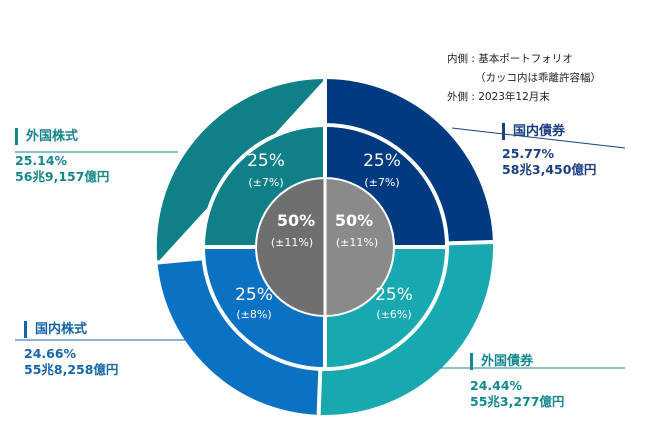  What do you see at coordinates (55, 329) in the screenshot?
I see `callout-domestic-stocks-name: 国内株式` at bounding box center [55, 329].